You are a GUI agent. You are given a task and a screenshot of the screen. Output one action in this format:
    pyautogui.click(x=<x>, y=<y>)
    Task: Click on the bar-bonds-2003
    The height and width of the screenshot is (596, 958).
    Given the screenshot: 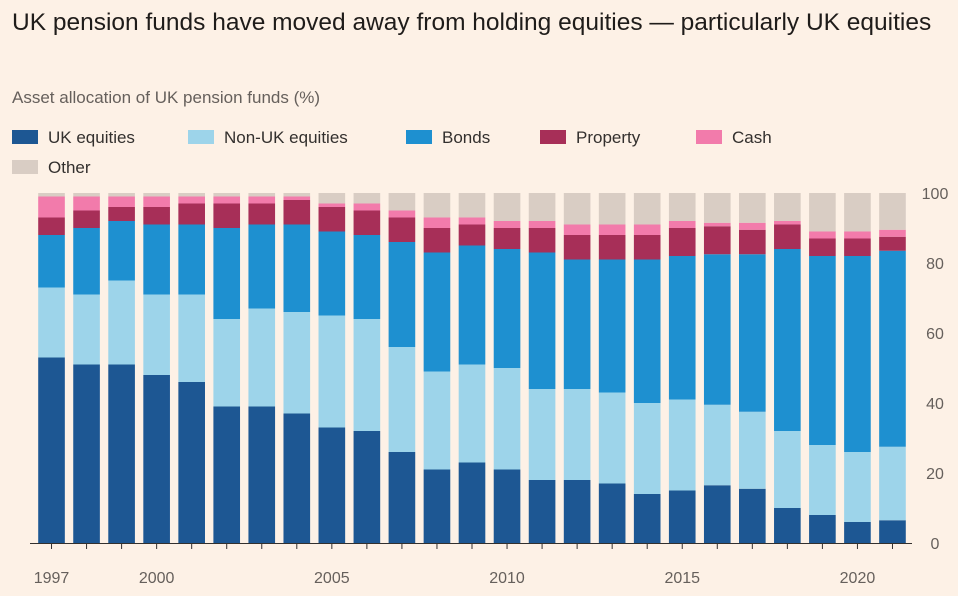 What is the action you would take?
    pyautogui.click(x=262, y=266)
    